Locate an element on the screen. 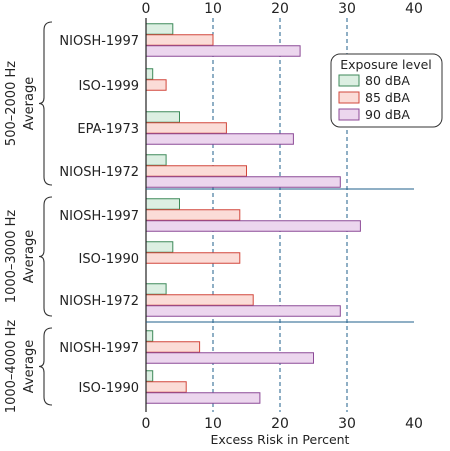 The image size is (450, 451). x-tick-top: 40 is located at coordinates (414, 9).